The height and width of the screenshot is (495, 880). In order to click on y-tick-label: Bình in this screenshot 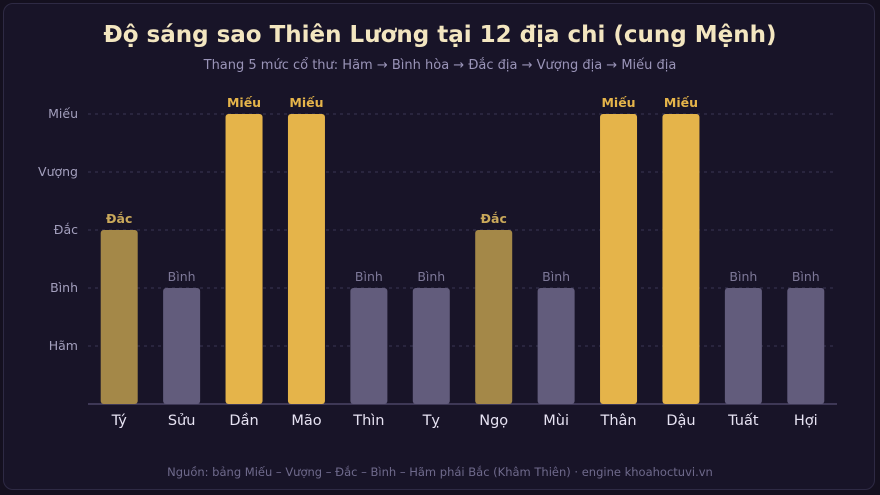, I will do `click(64, 287)`.